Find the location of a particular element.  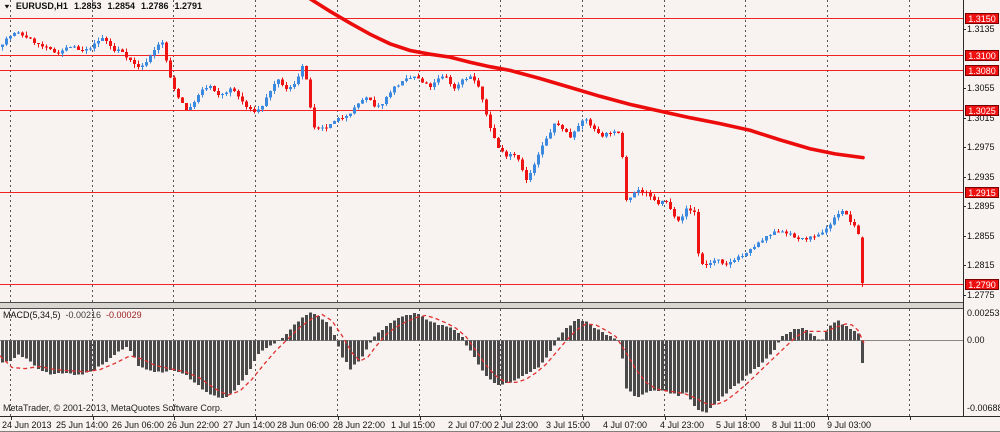

time-axis-label: 28 Jun 06:00 is located at coordinates (303, 425).